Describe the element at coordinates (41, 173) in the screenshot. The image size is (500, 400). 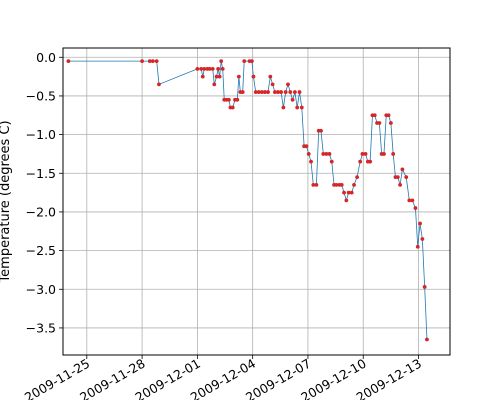
I see `y-tick-label: −1.5` at that location.